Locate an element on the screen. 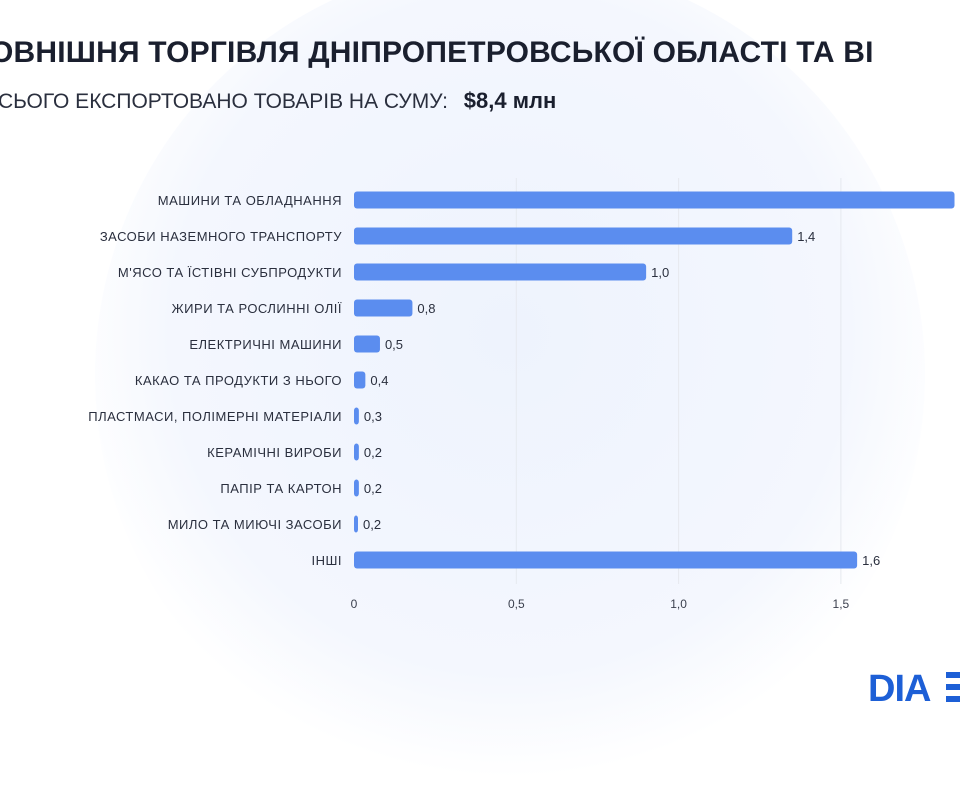  value-label: 0,8 is located at coordinates (426, 308).